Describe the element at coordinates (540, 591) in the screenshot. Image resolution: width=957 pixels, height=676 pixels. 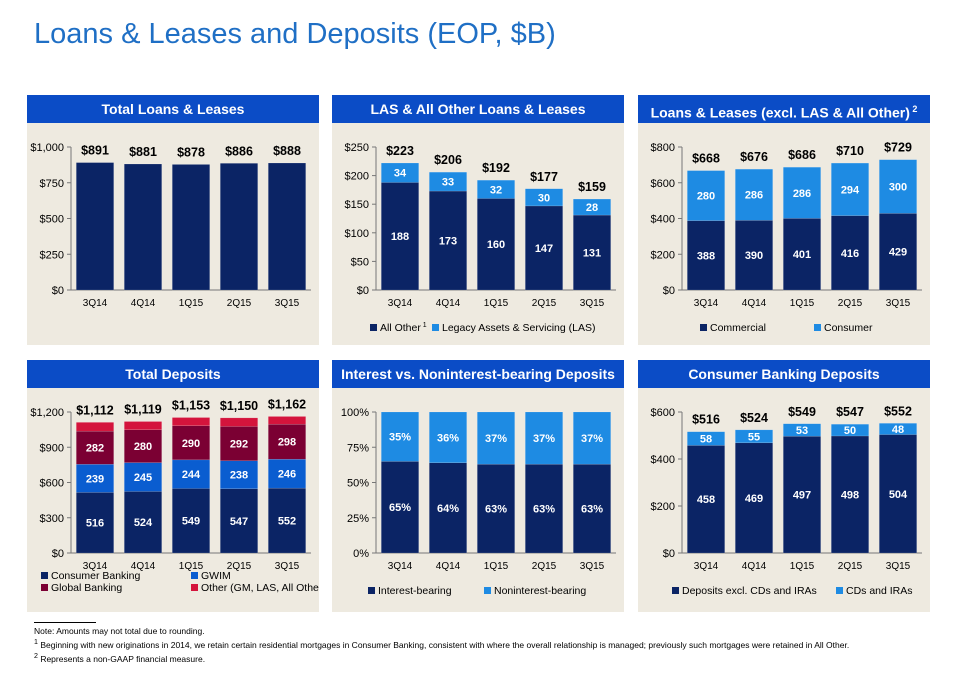
I see `legend-label: Noninterest-bearing` at that location.